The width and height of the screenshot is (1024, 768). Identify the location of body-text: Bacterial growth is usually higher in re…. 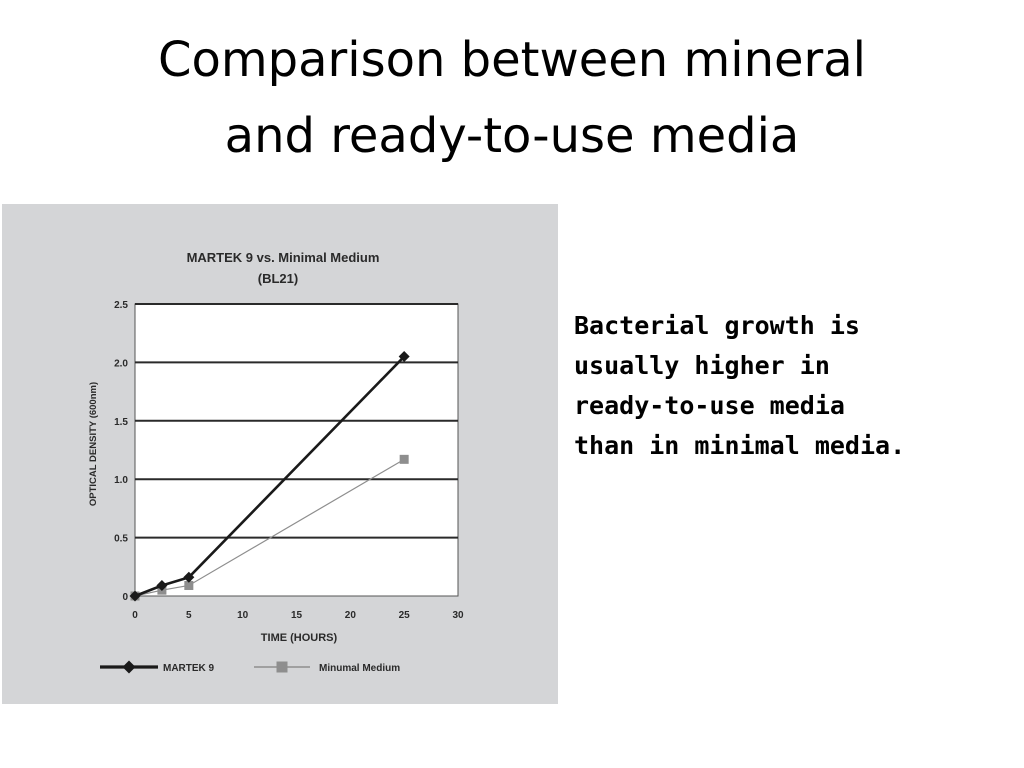
(784, 386).